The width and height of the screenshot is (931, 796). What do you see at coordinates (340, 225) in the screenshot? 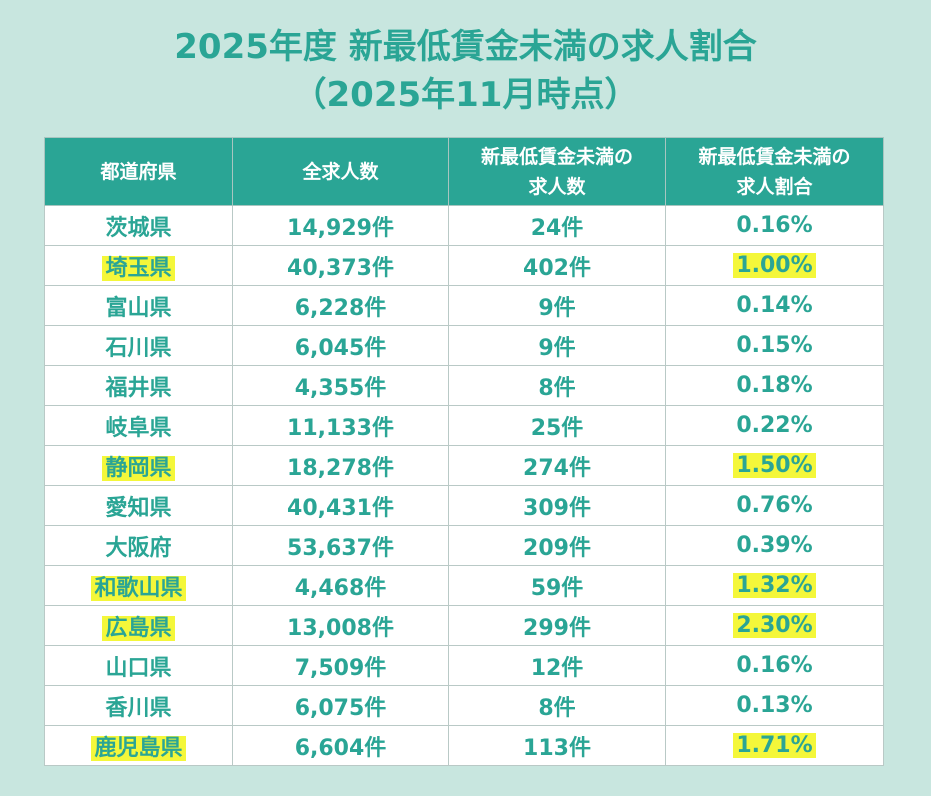
I see `cell-total-jobs: 14,929件` at bounding box center [340, 225].